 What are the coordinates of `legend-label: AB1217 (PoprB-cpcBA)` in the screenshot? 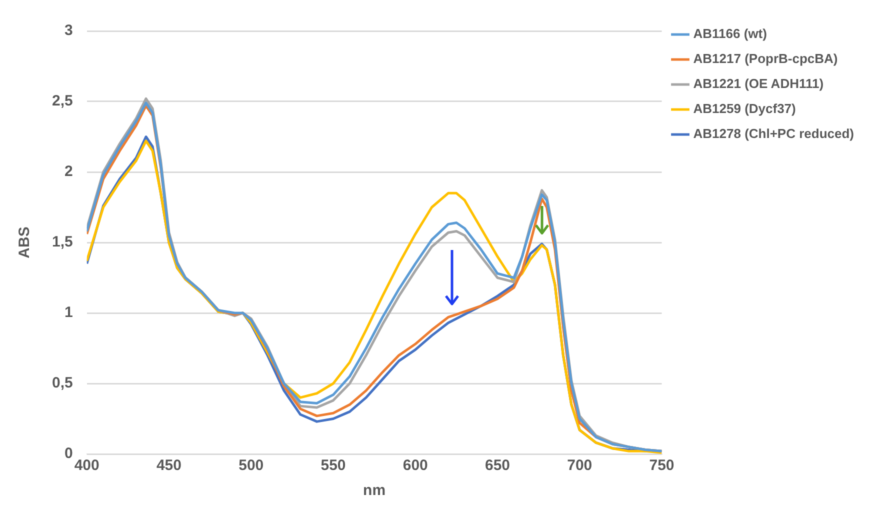 It's located at (765, 58).